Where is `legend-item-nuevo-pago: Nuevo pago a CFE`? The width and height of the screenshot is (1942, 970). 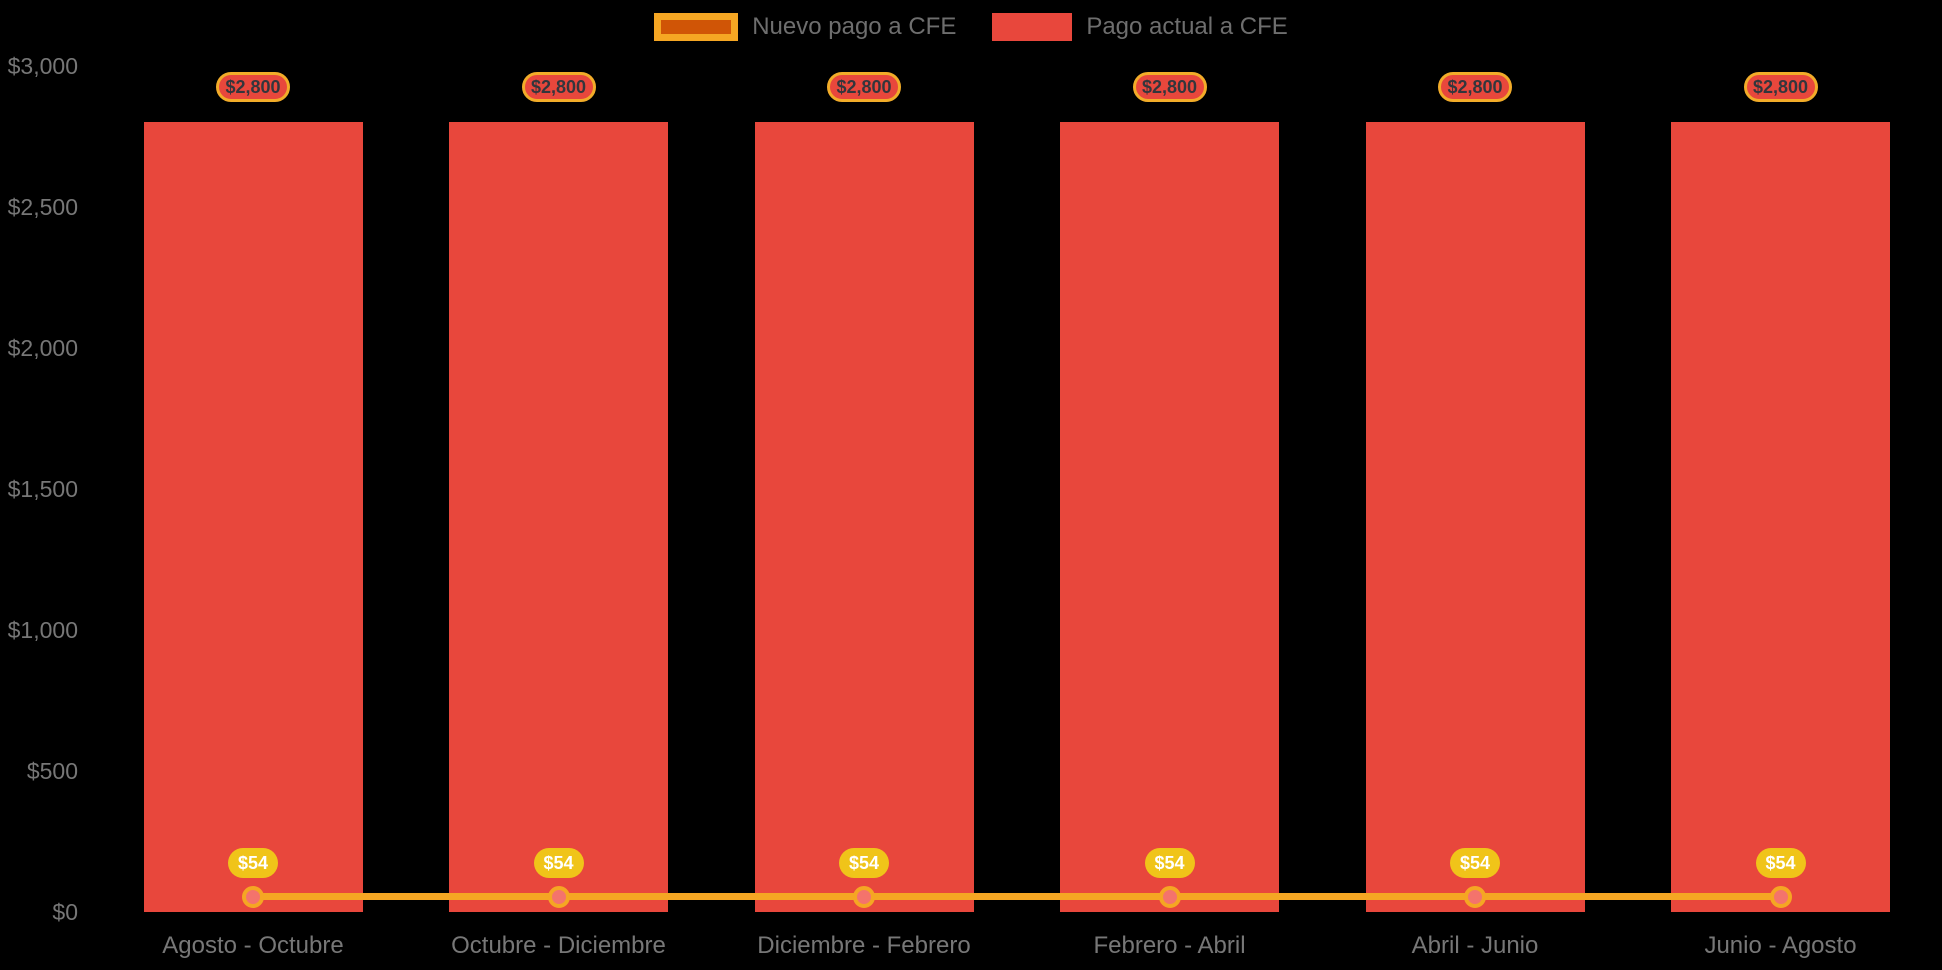
legend-item-nuevo-pago: Nuevo pago a CFE is located at coordinates (805, 27).